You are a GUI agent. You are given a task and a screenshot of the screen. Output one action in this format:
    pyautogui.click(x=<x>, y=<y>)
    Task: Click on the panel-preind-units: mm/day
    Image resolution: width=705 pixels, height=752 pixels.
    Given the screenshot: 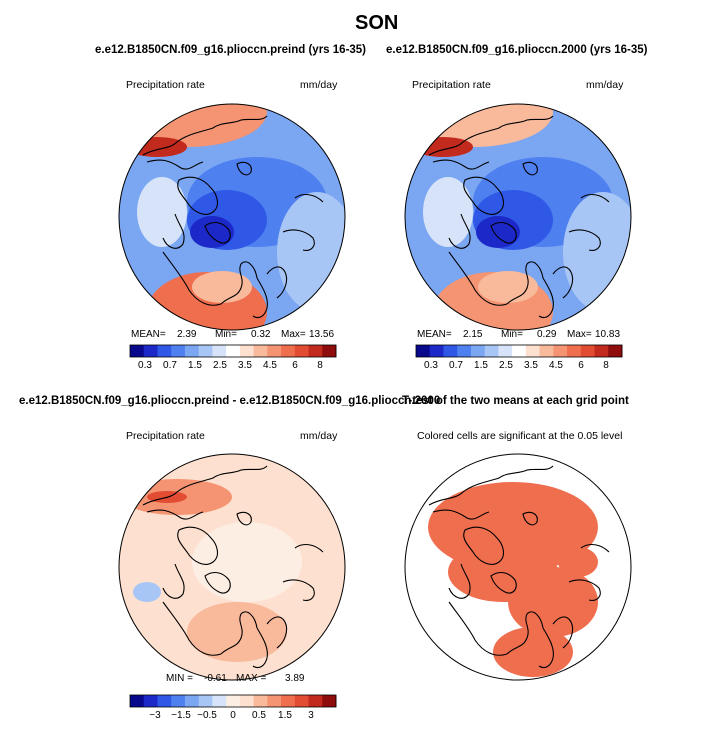 What is the action you would take?
    pyautogui.click(x=319, y=85)
    